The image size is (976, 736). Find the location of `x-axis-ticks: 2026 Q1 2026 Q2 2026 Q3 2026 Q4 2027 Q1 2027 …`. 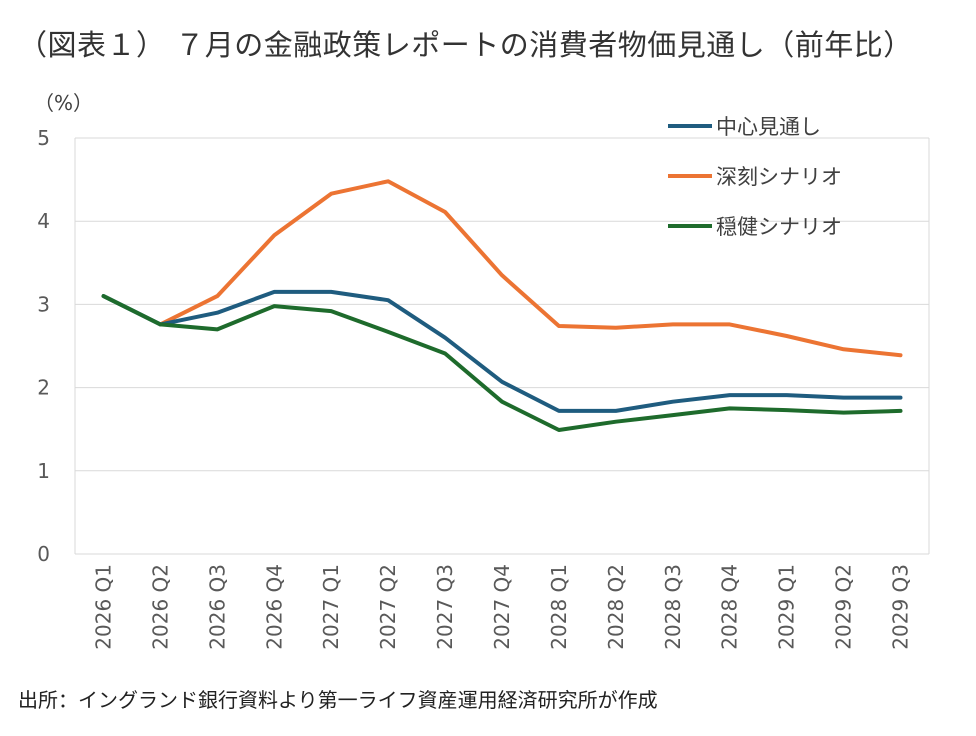

x-axis-ticks: 2026 Q1 2026 Q2 2026 Q3 2026 Q4 2027 Q1 2027 … is located at coordinates (501, 607).